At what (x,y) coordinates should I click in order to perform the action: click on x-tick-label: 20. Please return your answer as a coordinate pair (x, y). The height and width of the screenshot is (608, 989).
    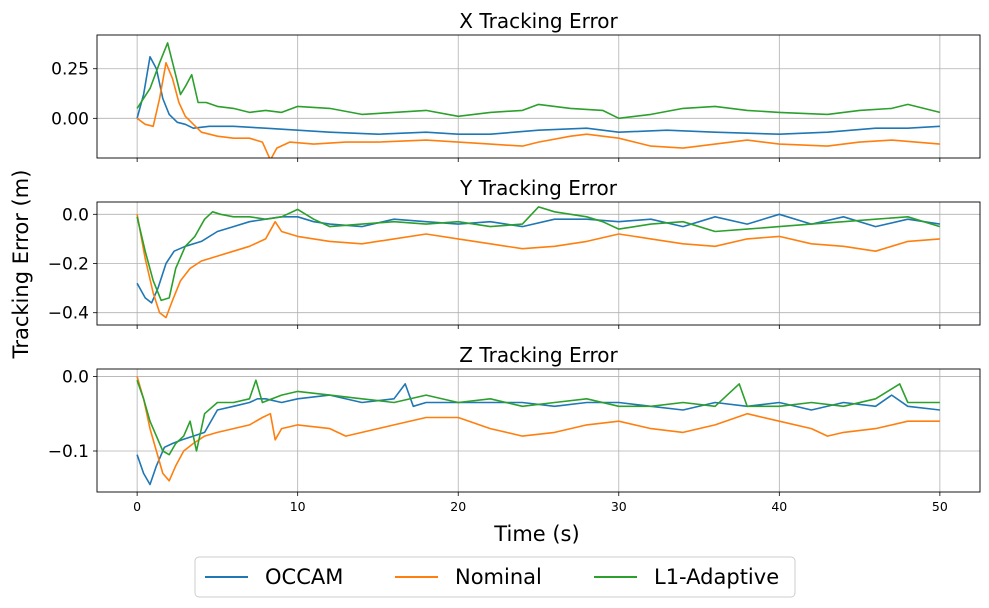
    Looking at the image, I should click on (458, 506).